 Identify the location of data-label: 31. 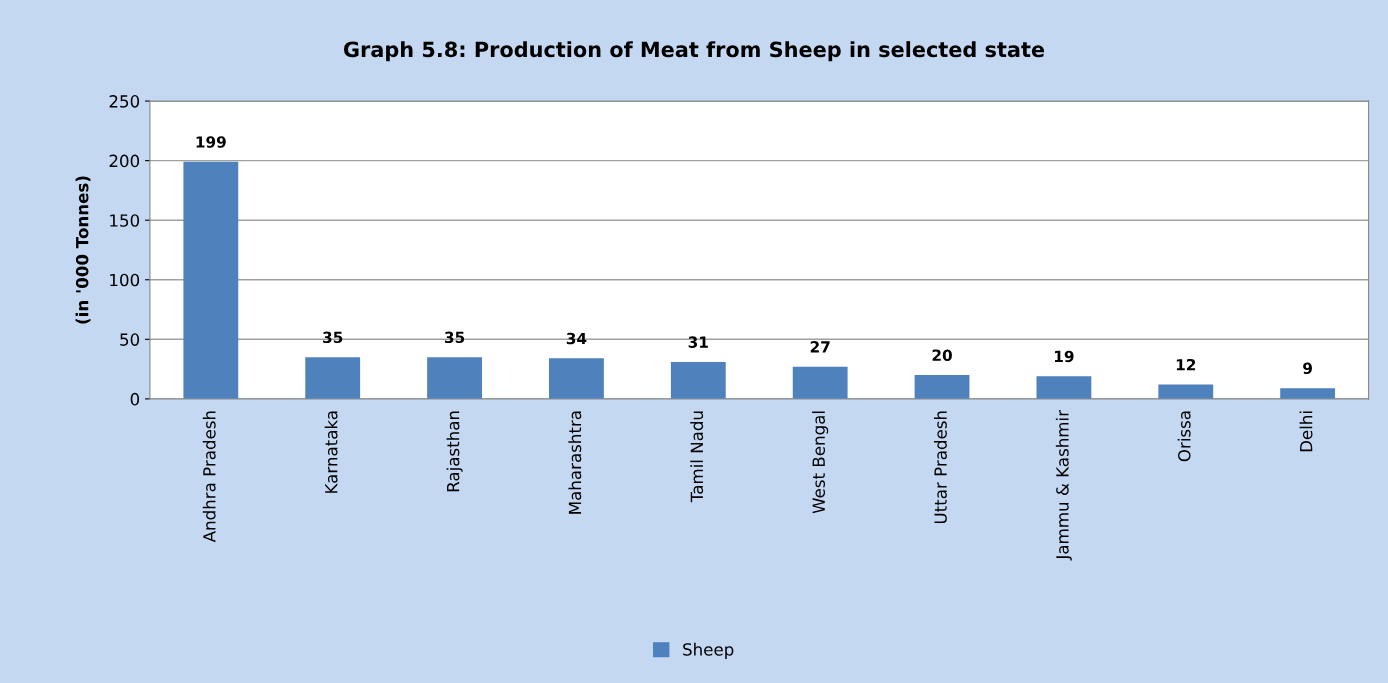
(698, 342).